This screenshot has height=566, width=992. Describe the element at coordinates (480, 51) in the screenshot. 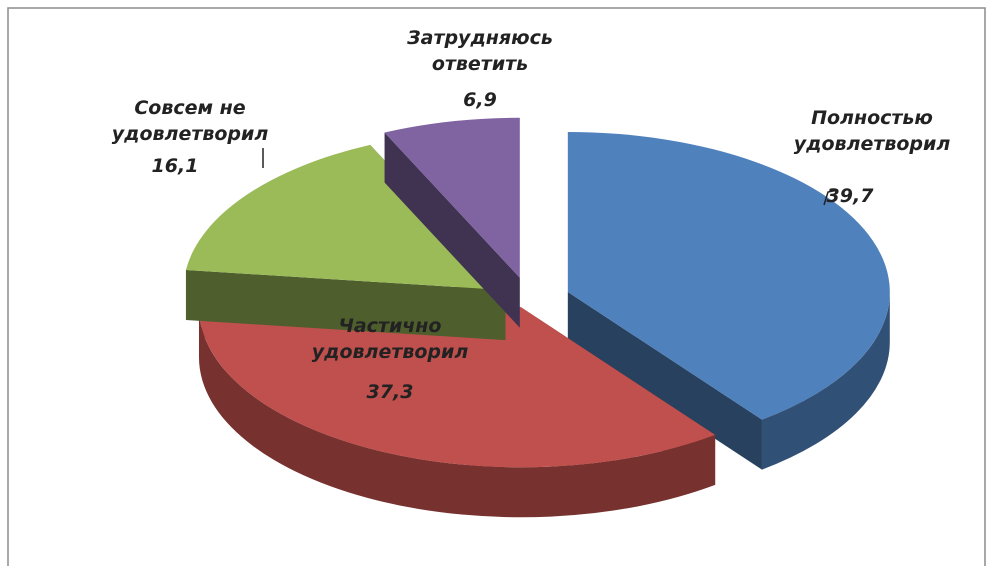

I see `slice-label: Затрудняюсь ответить` at that location.